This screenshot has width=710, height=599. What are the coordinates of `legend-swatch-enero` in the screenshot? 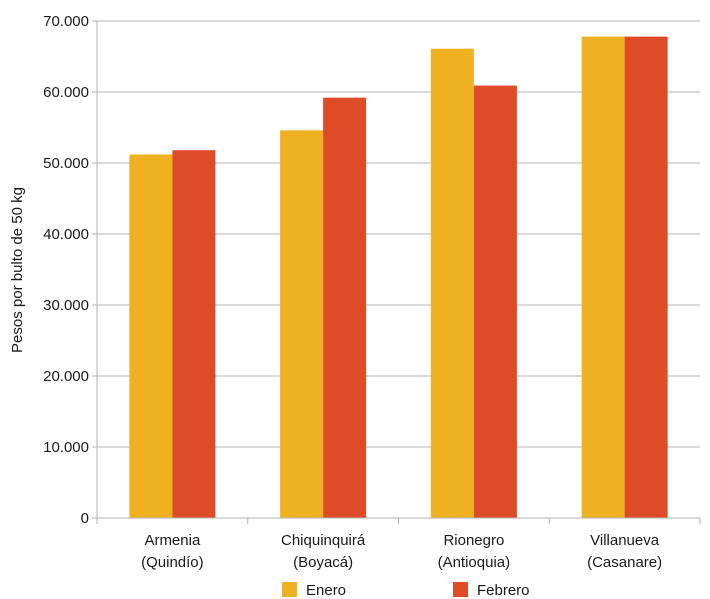 It's located at (289, 589).